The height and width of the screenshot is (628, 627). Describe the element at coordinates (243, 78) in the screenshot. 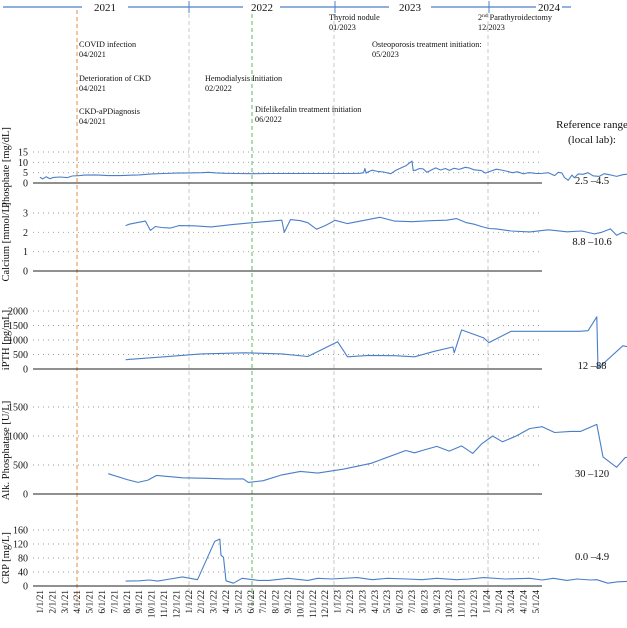

I see `event-label: Hemodialysis Initiation` at that location.